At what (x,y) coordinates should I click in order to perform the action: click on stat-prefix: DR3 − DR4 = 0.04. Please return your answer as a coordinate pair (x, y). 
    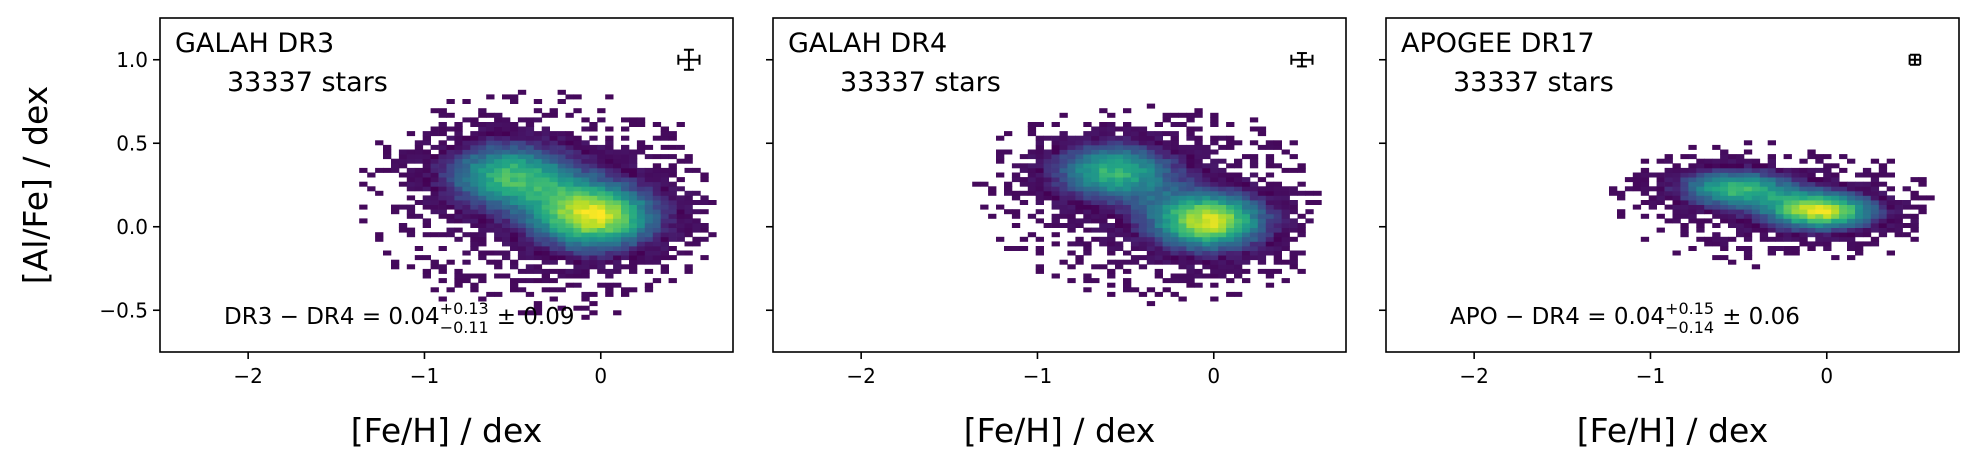
    Looking at the image, I should click on (332, 317).